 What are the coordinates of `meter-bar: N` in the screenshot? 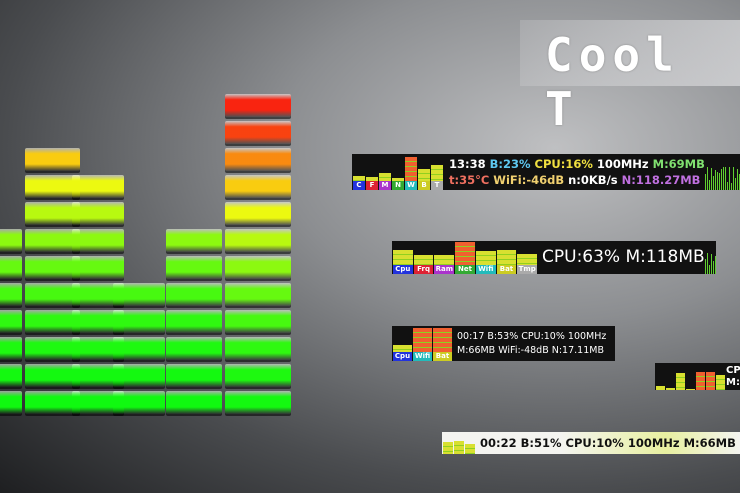 It's located at (398, 172).